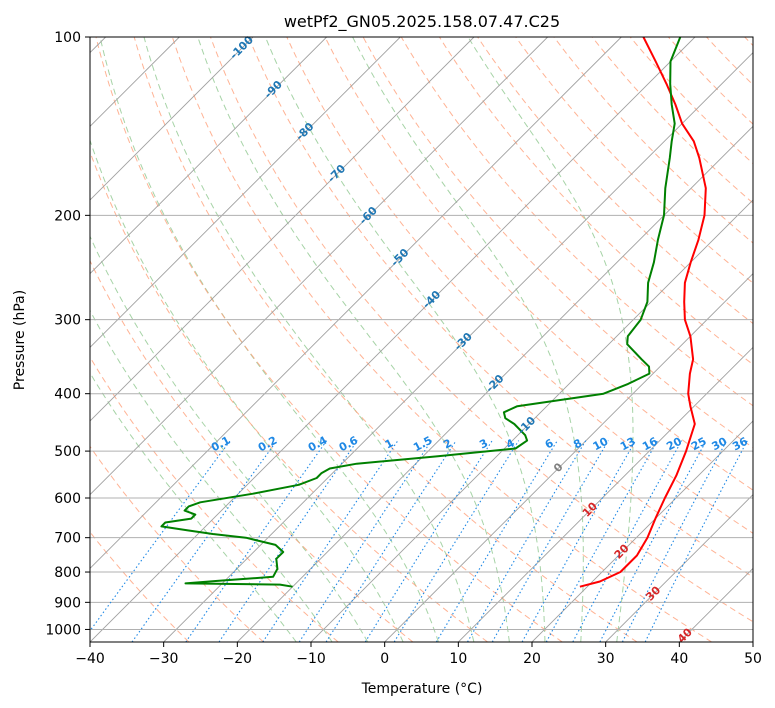 This screenshot has width=775, height=708. I want to click on y-tick-label: 500, so click(67, 452).